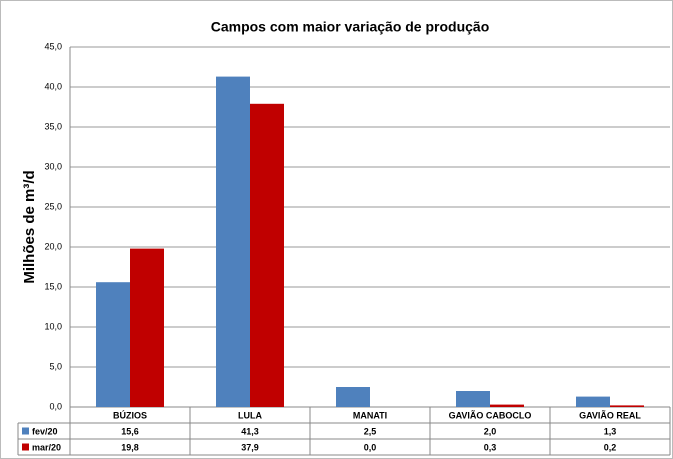  Describe the element at coordinates (350, 27) in the screenshot. I see `chart-title: Campos com maior variação de produção` at that location.